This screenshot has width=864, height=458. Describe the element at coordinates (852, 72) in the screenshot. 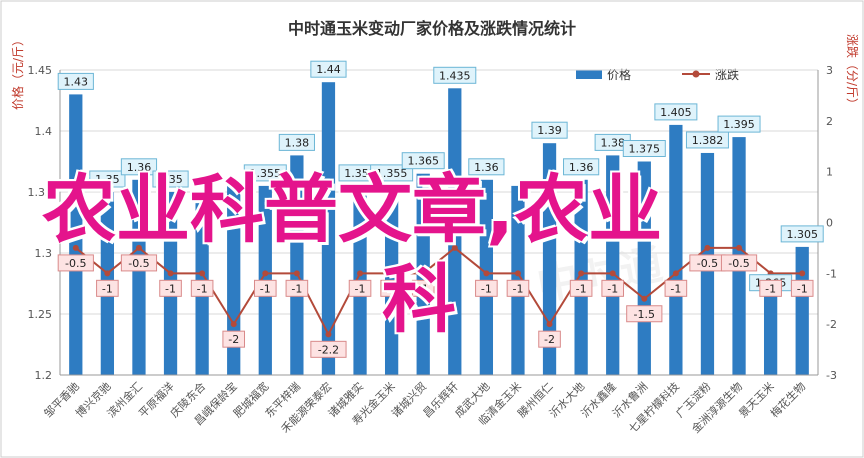

I see `y-right-axis-label: 涨跌（分/斤）` at that location.